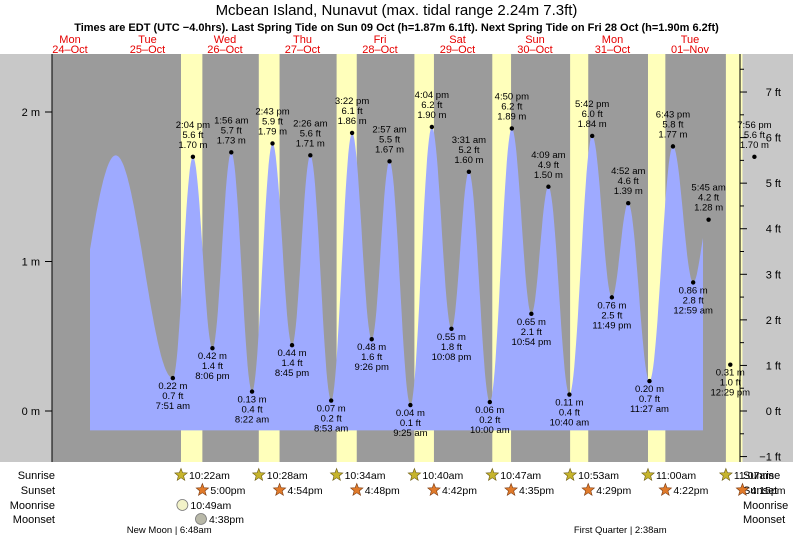 The height and width of the screenshot is (539, 793). I want to click on tide-label: 10:00 am, so click(490, 430).